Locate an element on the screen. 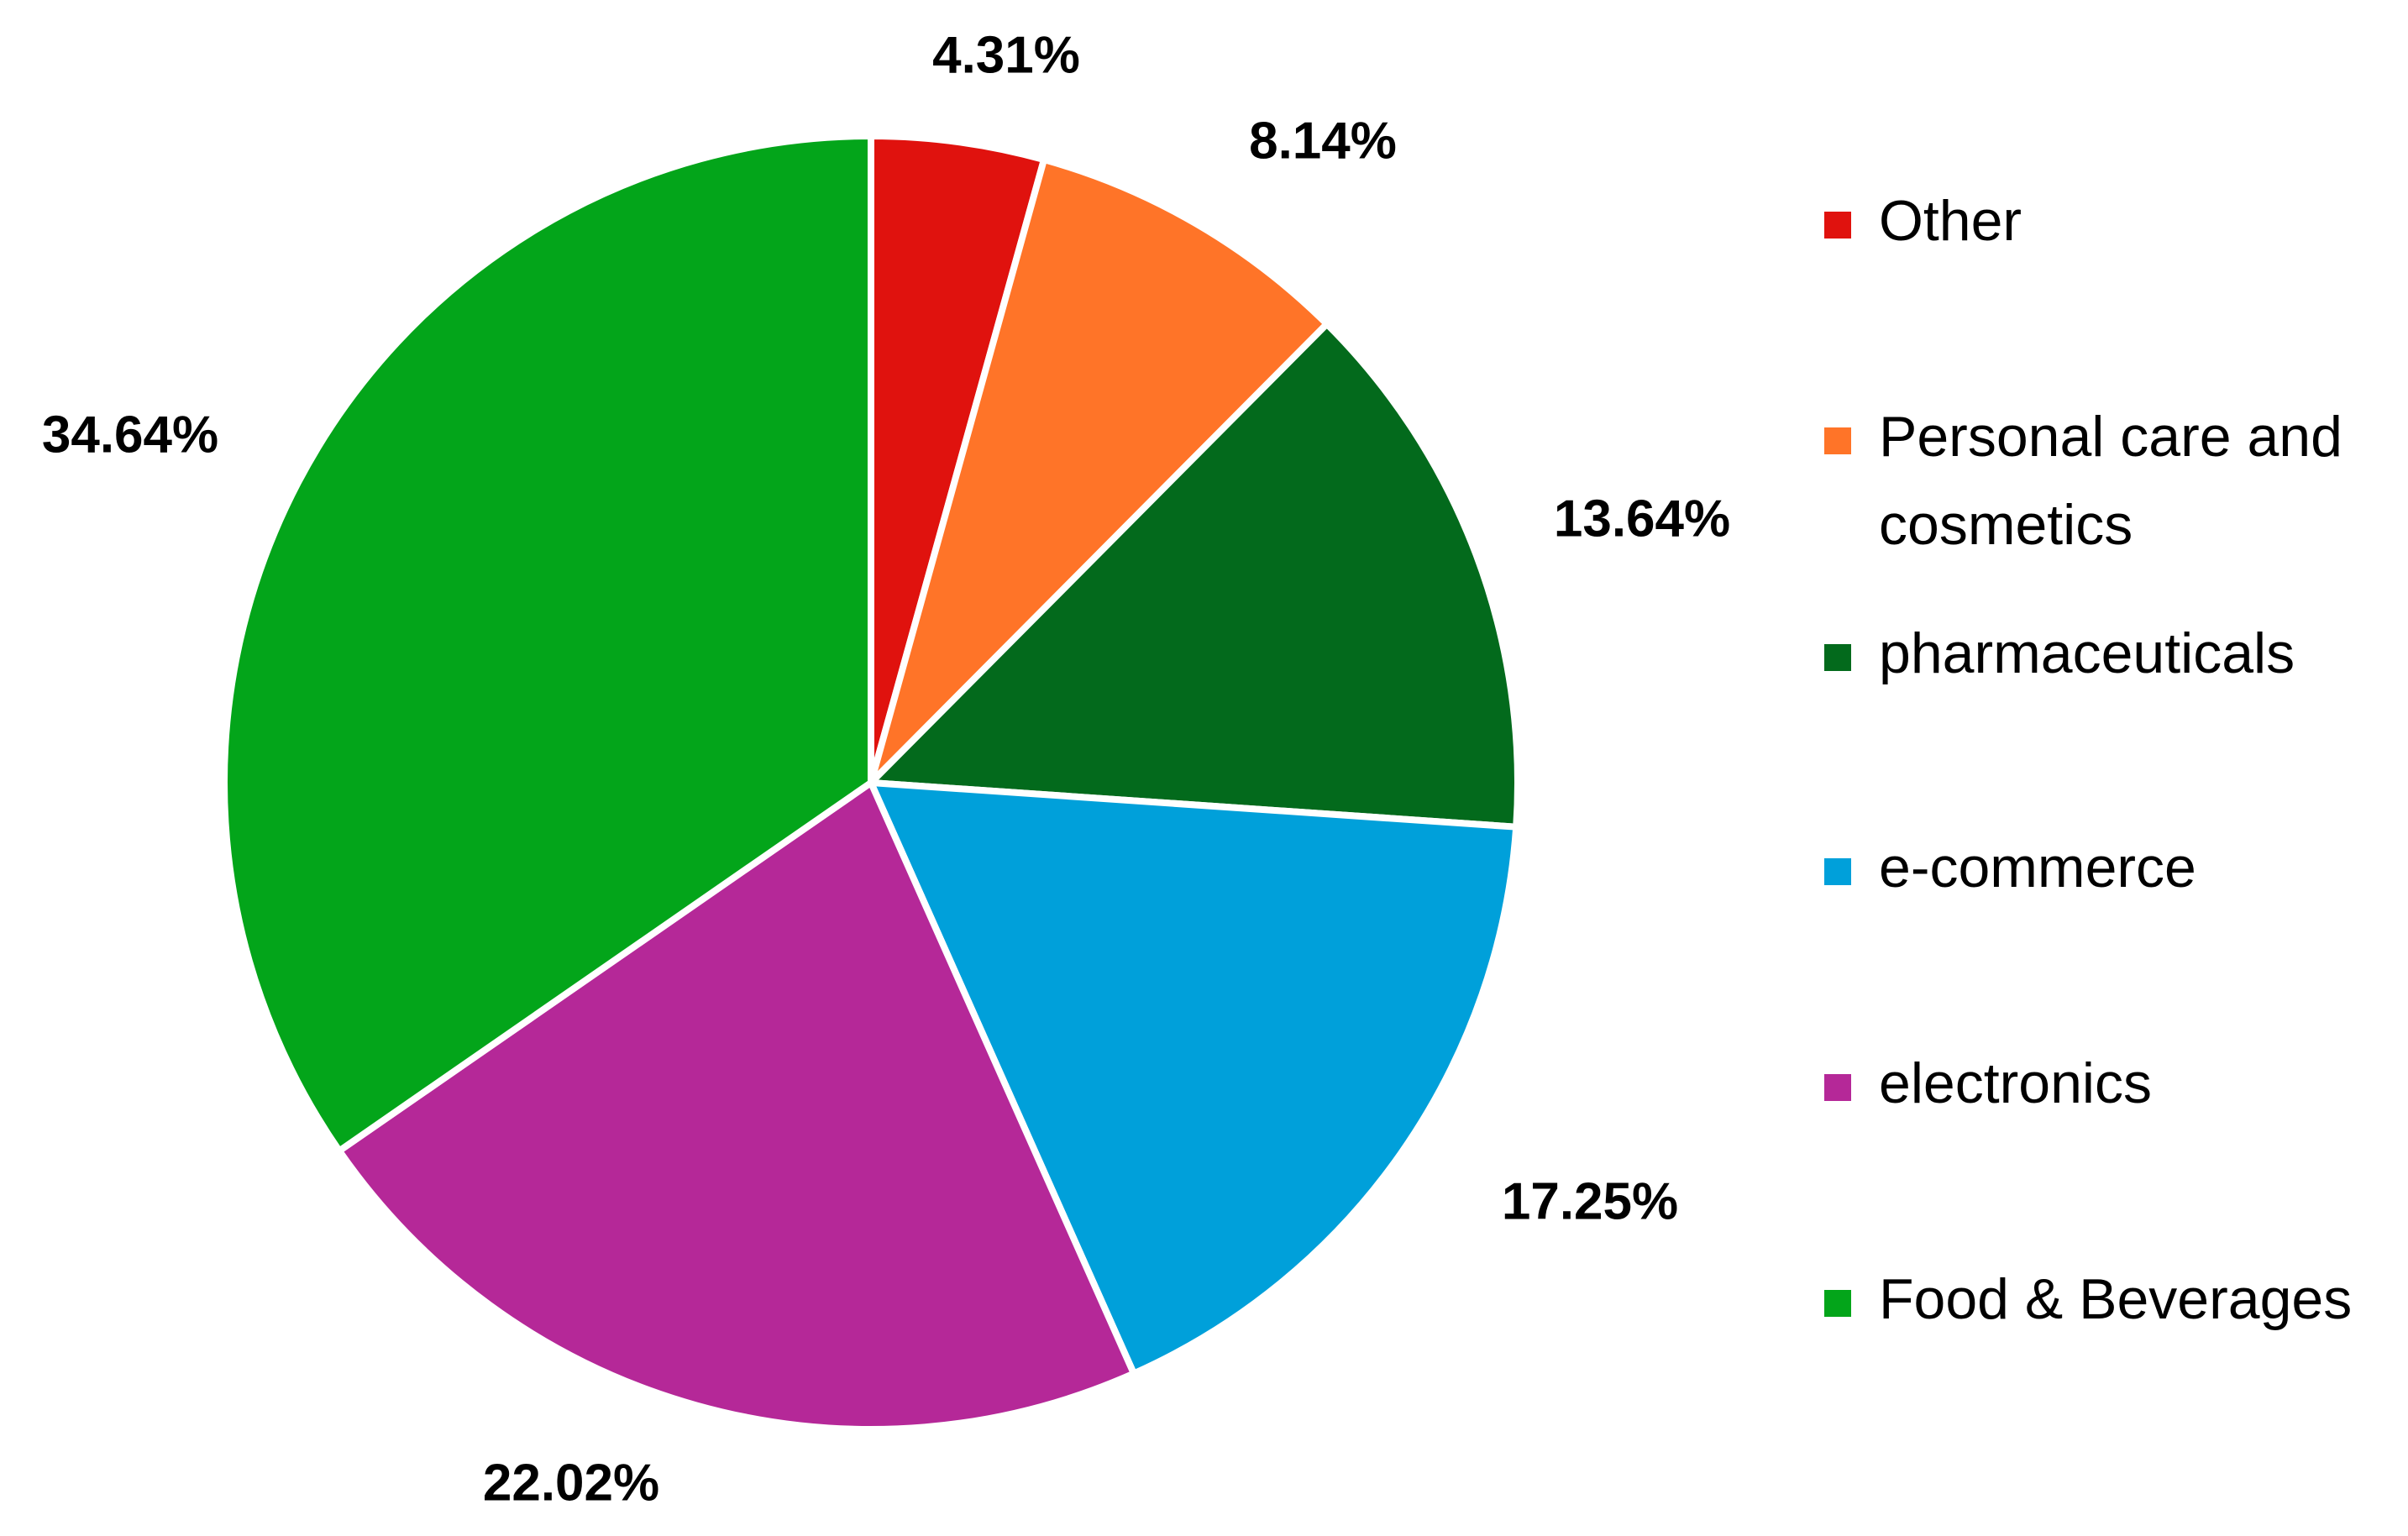 The height and width of the screenshot is (1536, 2408). pie-slice-electronics is located at coordinates (736, 1106).